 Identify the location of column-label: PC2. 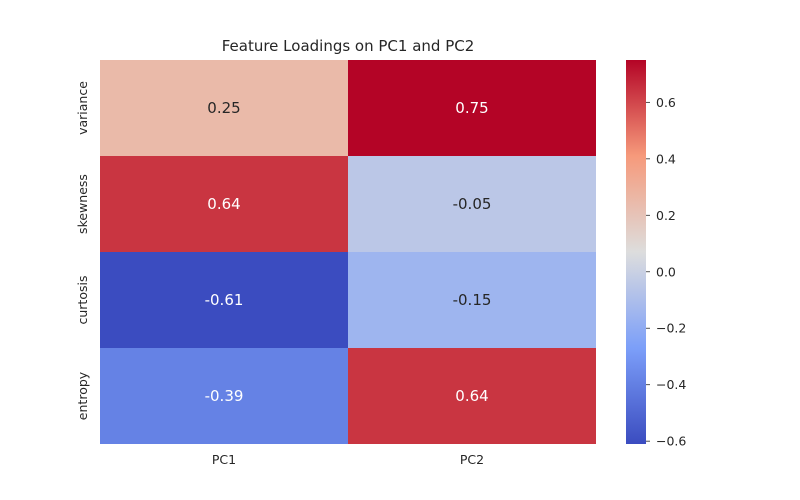
(472, 459).